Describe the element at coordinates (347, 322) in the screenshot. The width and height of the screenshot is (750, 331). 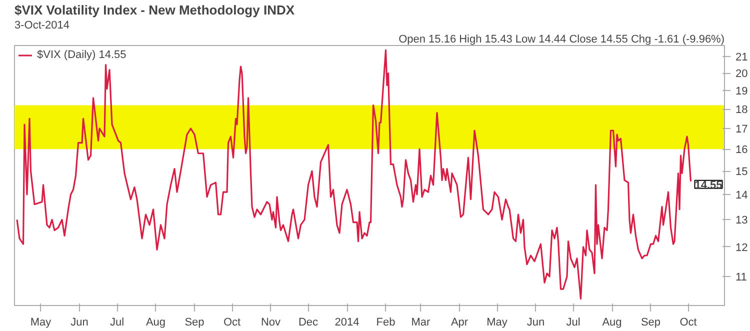
I see `x-tick-label: 2014` at that location.